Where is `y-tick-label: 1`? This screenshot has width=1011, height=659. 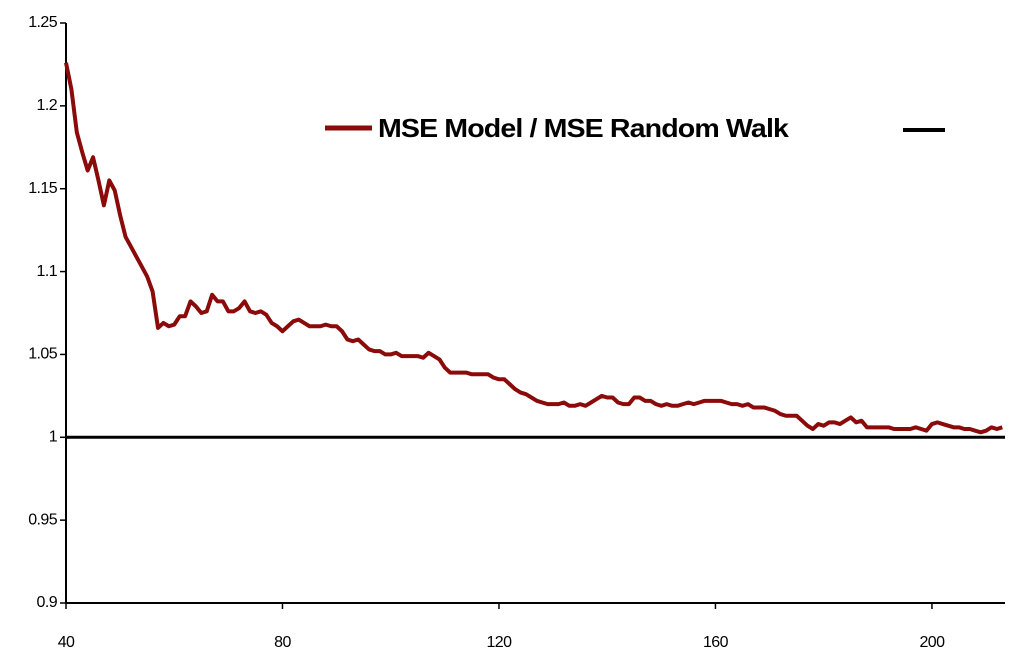
y-tick-label: 1 is located at coordinates (53, 437).